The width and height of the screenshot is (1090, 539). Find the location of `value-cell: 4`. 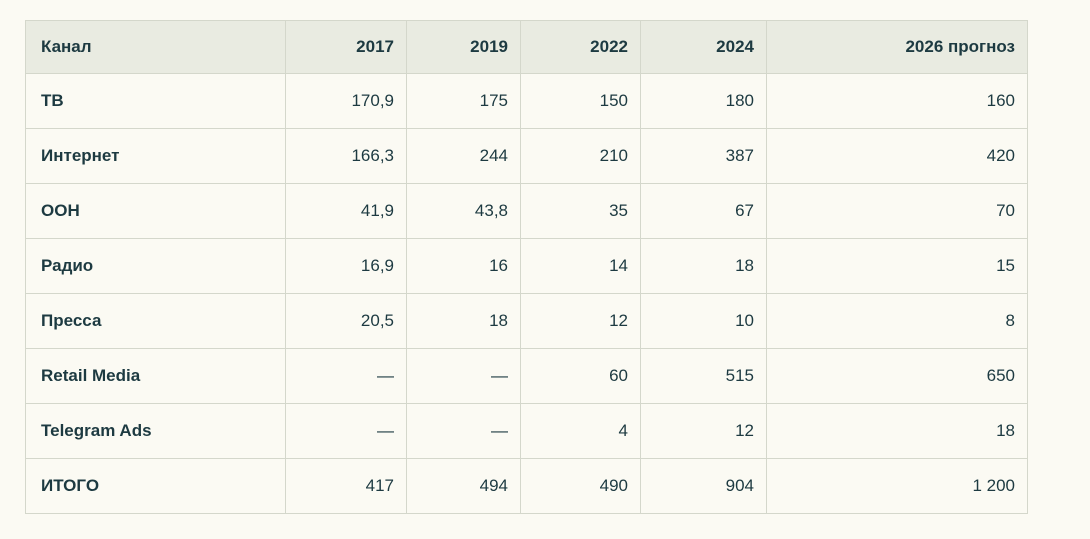

value-cell: 4 is located at coordinates (580, 431).